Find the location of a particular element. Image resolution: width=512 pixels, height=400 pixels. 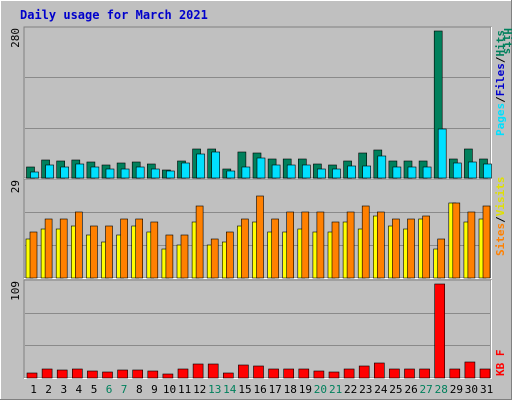

x-day-label: 24 is located at coordinates (381, 389).